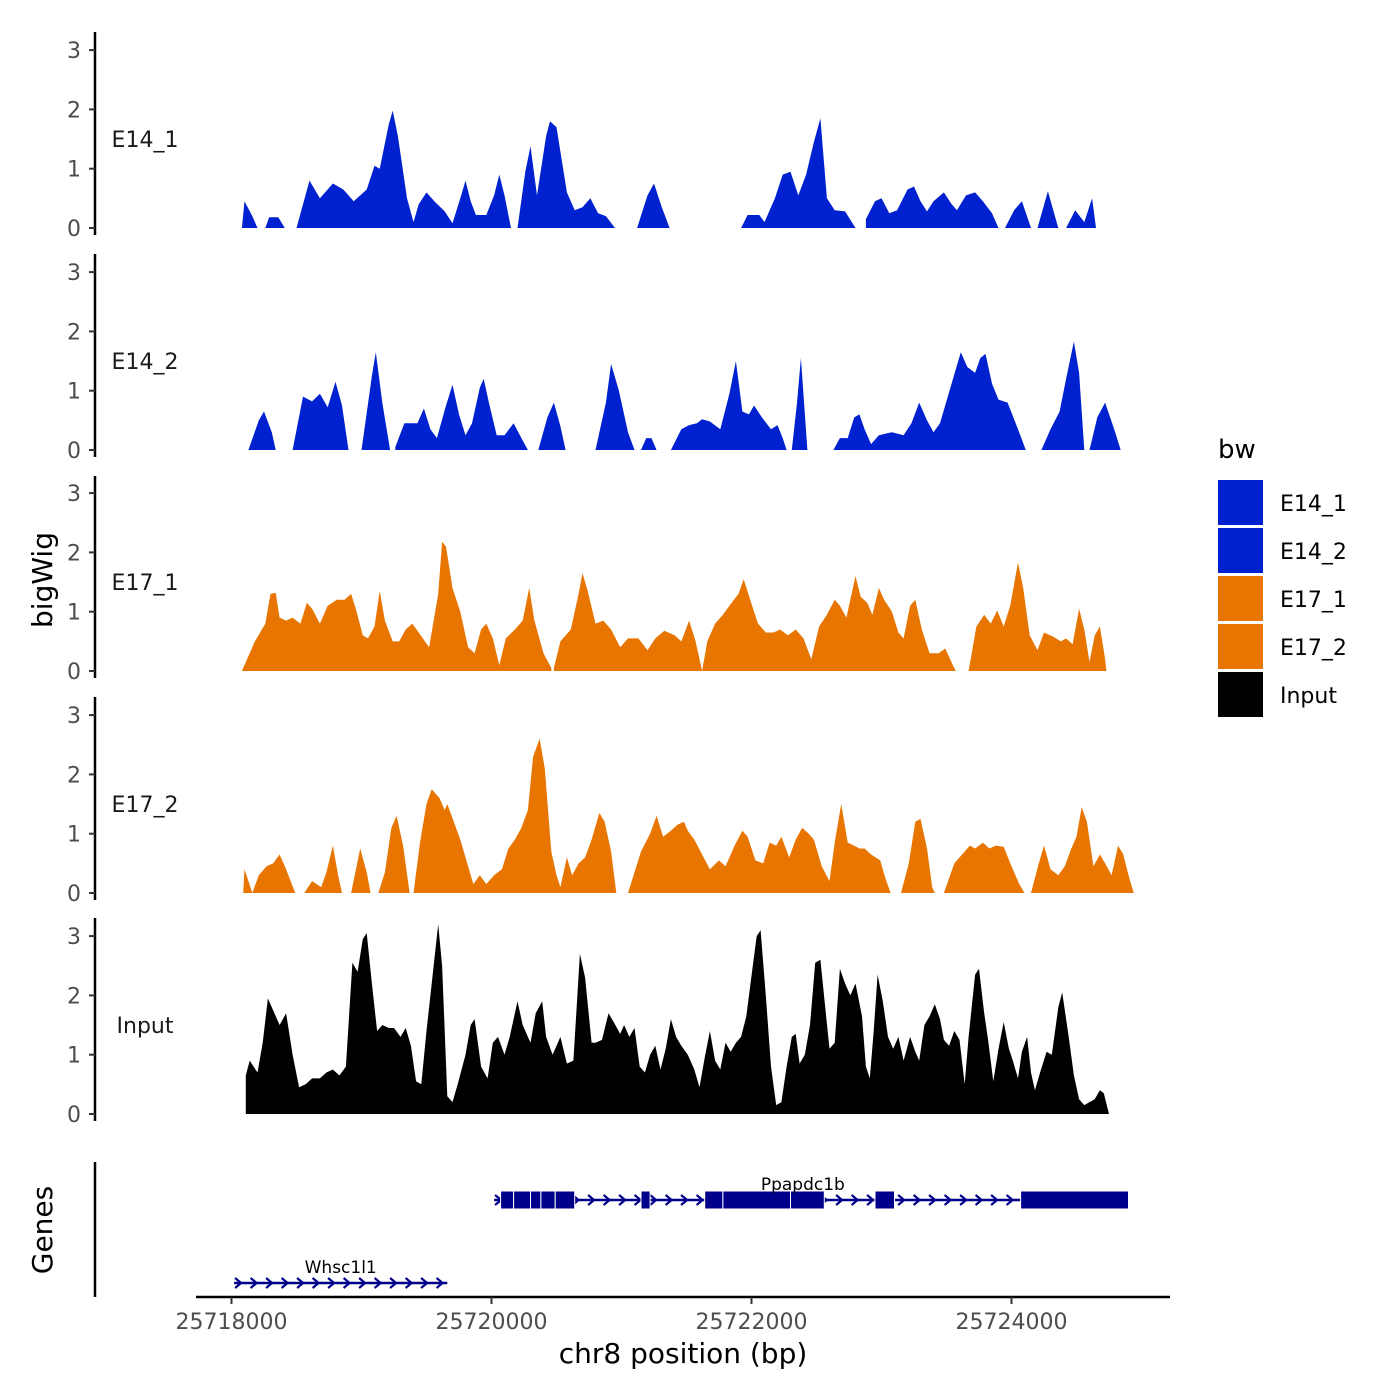 The image size is (1400, 1400). Describe the element at coordinates (611, 1229) in the screenshot. I see `genes-panel: Ppapdc1b Whsc1l1` at that location.